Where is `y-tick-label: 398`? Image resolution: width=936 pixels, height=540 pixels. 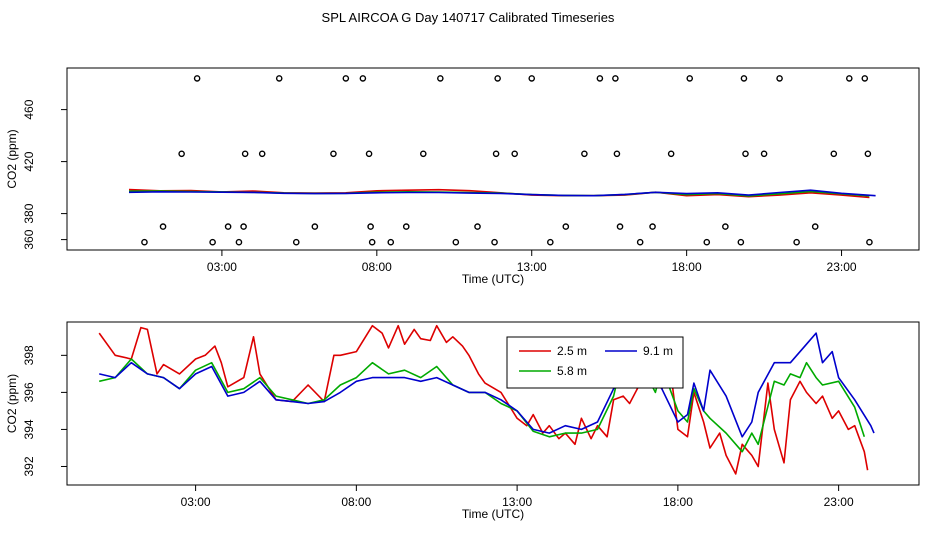
y-tick-label: 398 is located at coordinates (29, 355).